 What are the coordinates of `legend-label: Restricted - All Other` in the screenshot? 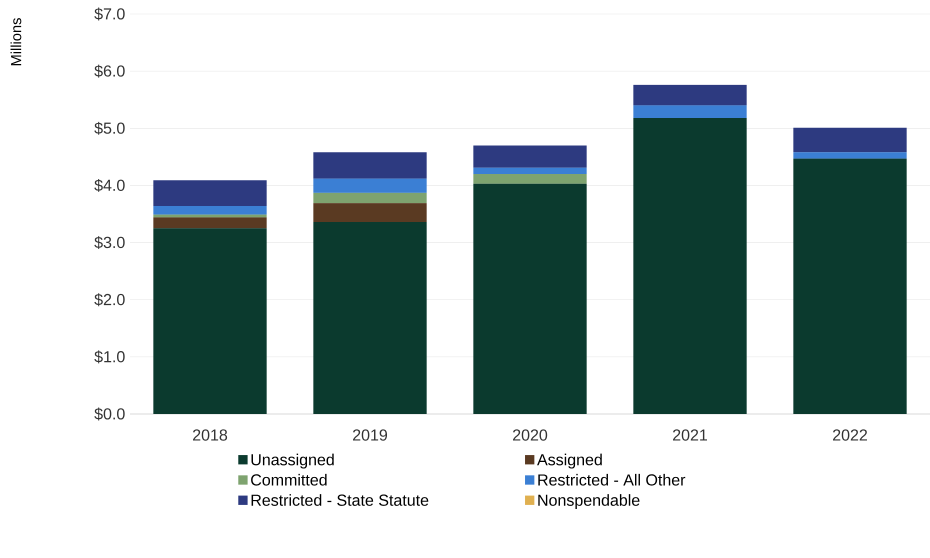 It's located at (612, 480).